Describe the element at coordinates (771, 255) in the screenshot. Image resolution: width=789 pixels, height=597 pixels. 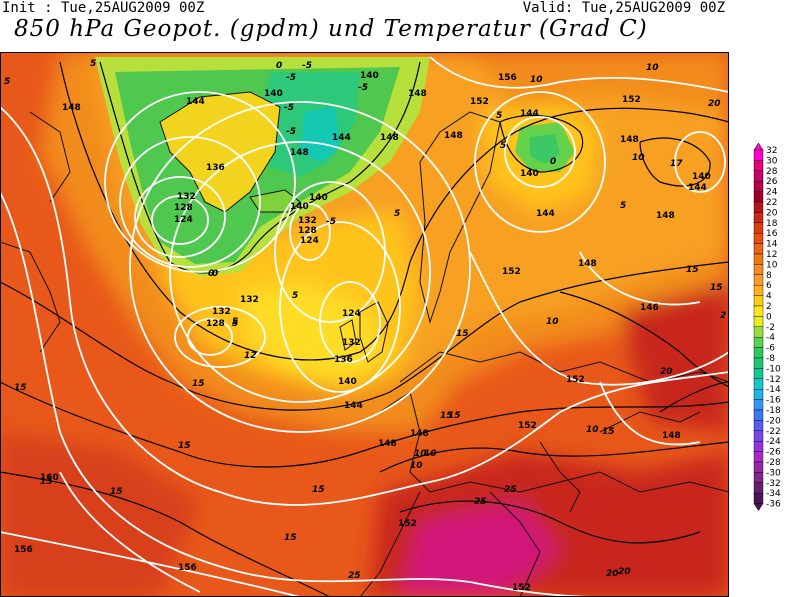
I see `scale-tick-label: 12` at that location.